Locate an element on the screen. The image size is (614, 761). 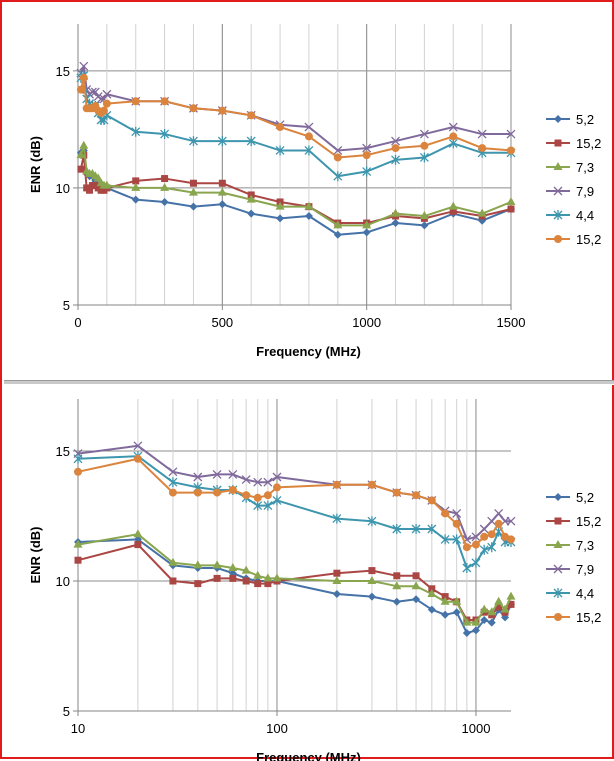
x-tick-label: 1000 is located at coordinates (476, 728).